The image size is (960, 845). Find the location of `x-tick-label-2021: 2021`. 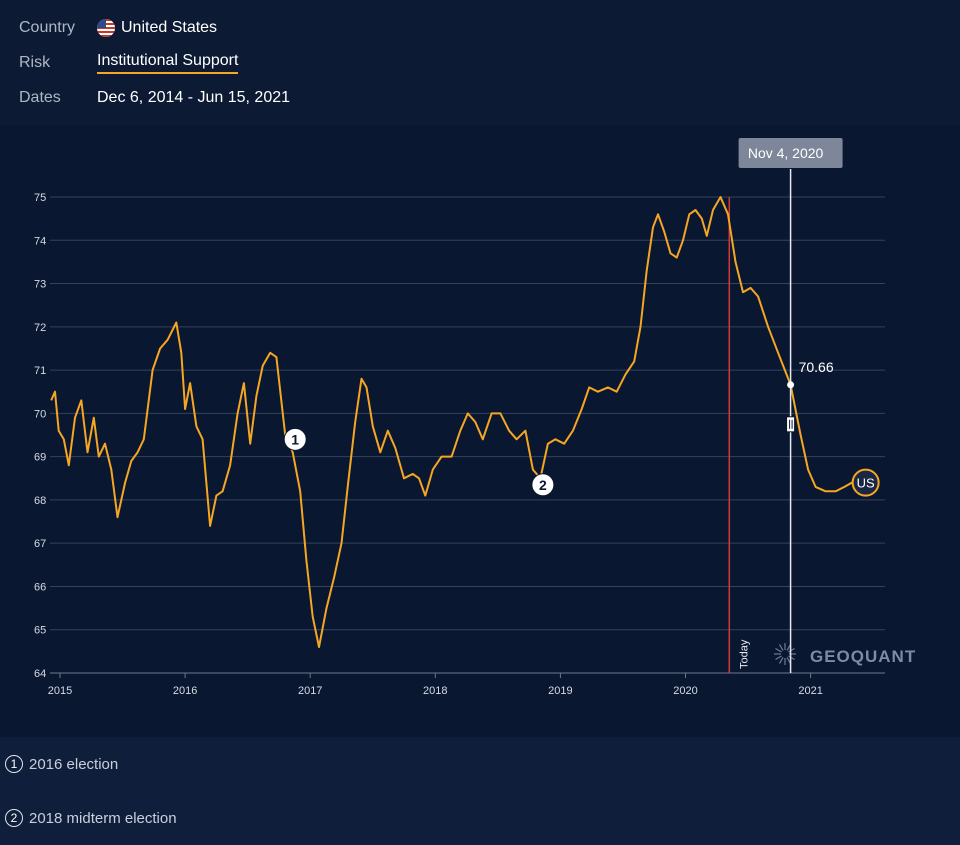

x-tick-label-2021: 2021 is located at coordinates (810, 691).